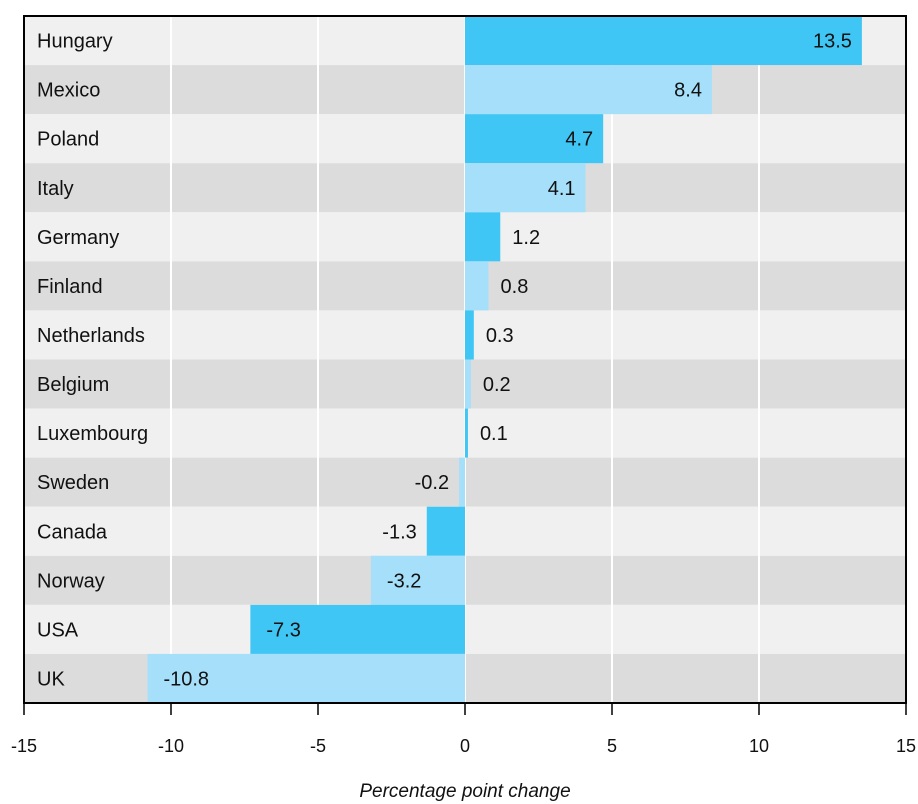  I want to click on category-label: Hungary, so click(75, 42).